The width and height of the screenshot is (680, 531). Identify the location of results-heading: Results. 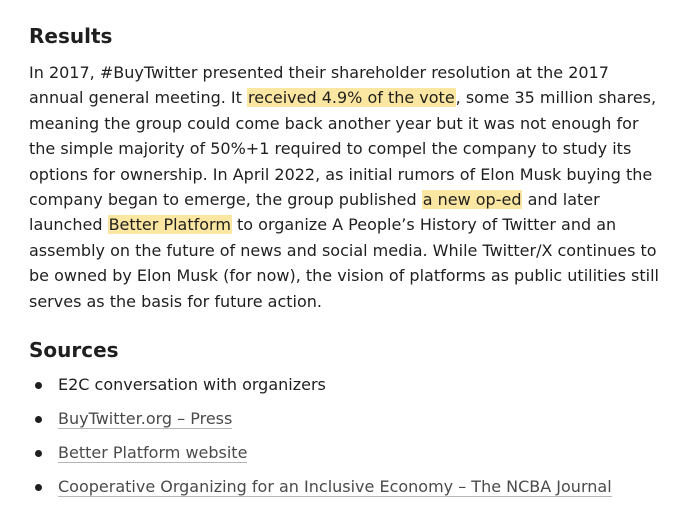
(71, 36).